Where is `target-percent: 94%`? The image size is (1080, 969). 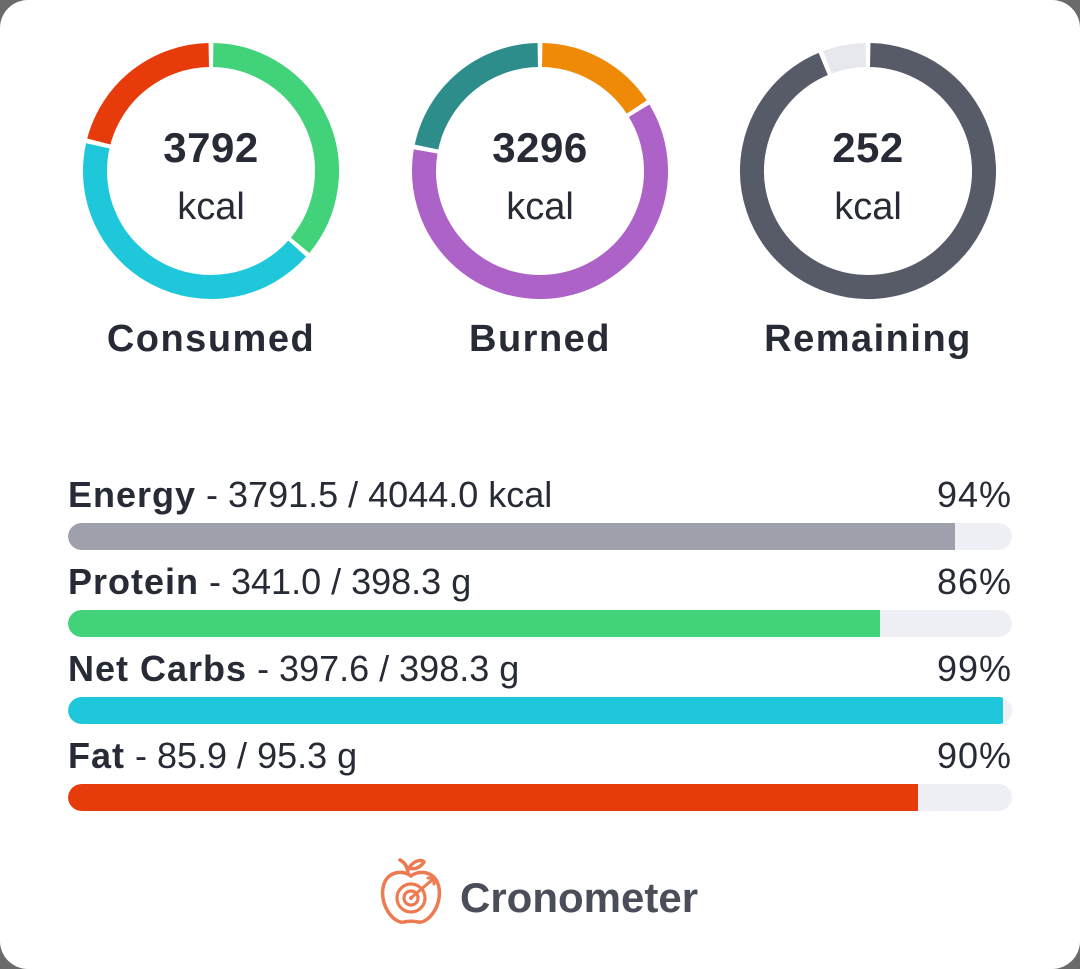
target-percent: 94% is located at coordinates (974, 494).